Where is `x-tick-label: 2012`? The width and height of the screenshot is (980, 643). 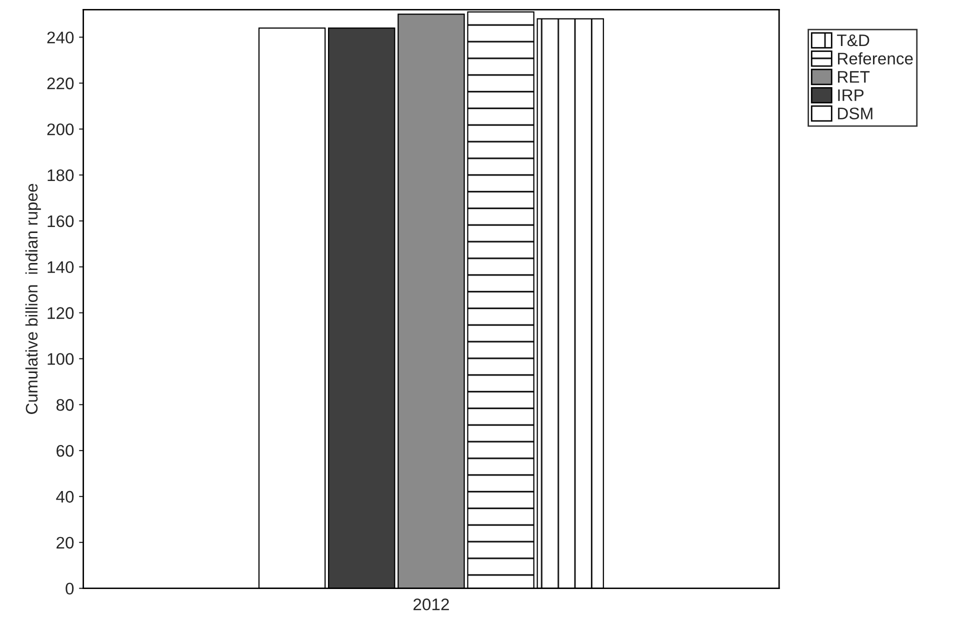 x-tick-label: 2012 is located at coordinates (431, 604).